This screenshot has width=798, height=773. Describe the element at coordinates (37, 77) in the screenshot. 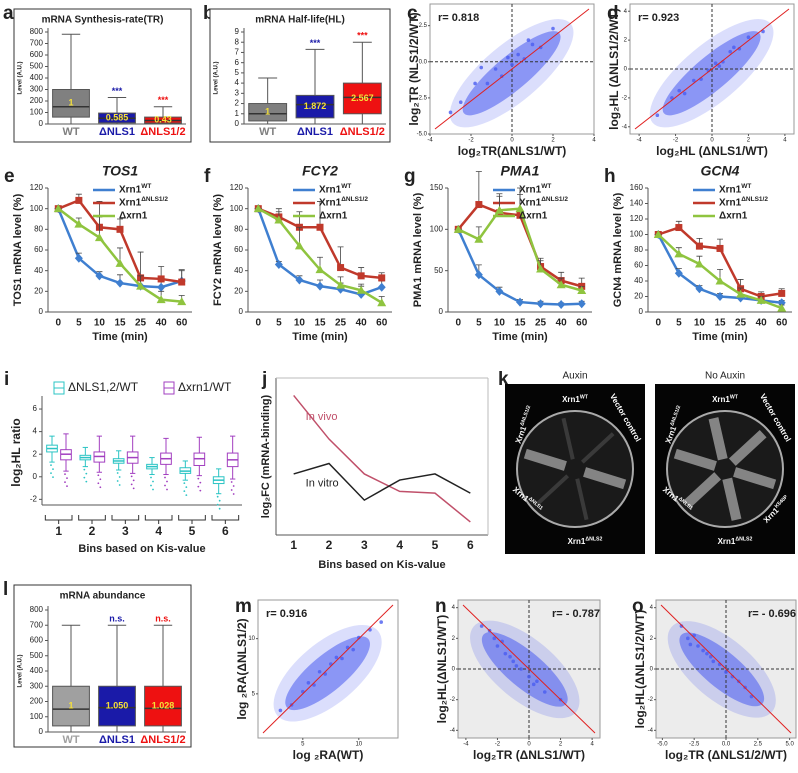

I see `y-tick-label: 400` at that location.